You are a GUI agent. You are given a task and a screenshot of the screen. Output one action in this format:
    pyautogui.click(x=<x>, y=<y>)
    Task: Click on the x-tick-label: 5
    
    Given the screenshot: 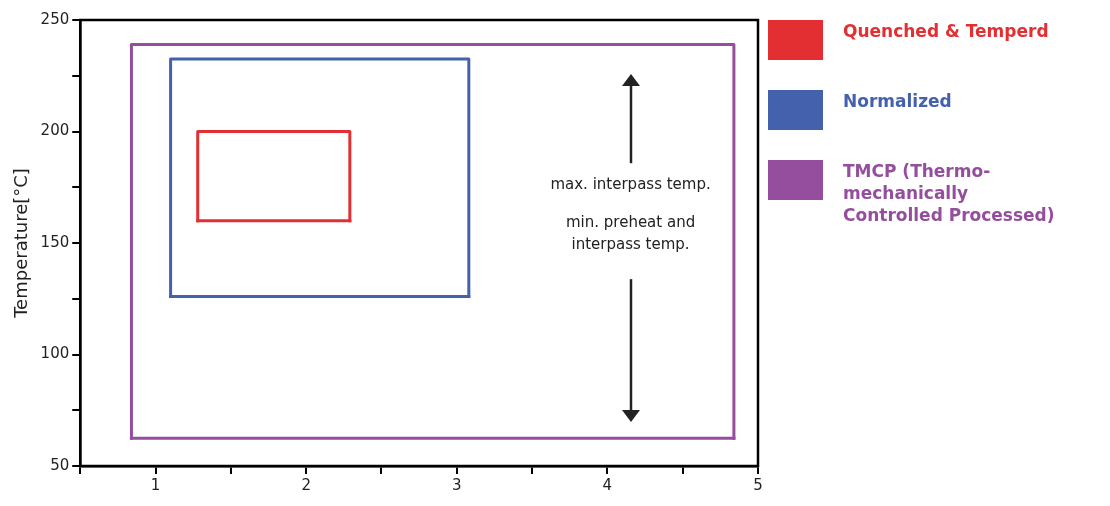 What is the action you would take?
    pyautogui.click(x=758, y=484)
    